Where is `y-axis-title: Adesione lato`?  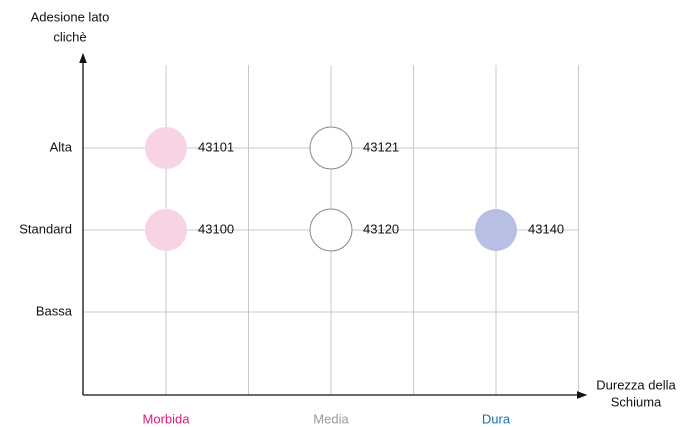
y-axis-title: Adesione lato is located at coordinates (70, 16).